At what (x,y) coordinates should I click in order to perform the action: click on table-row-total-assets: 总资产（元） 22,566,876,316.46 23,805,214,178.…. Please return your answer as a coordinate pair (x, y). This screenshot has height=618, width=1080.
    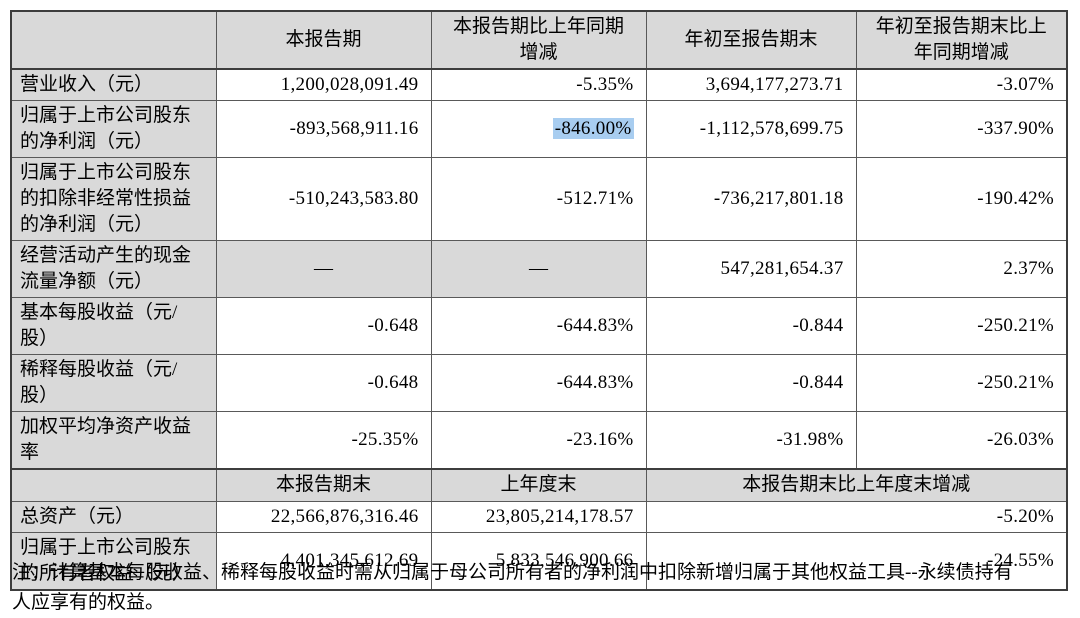
    Looking at the image, I should click on (539, 516).